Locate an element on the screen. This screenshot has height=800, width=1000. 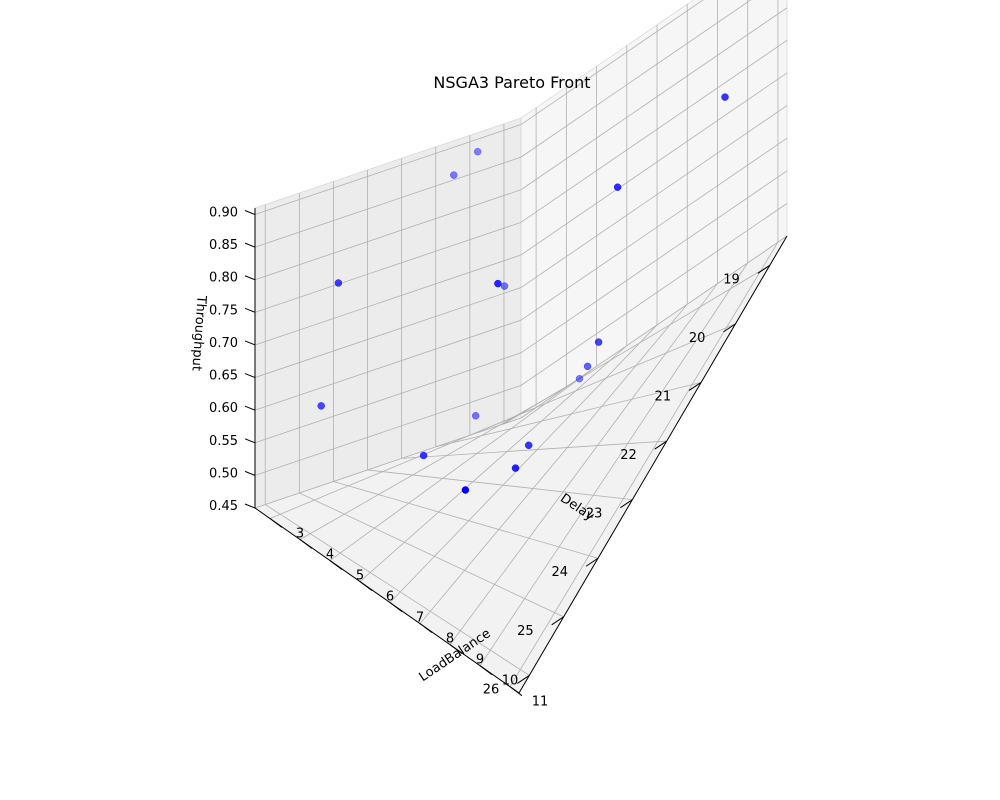
z-axis-label: Throughput is located at coordinates (198, 332).